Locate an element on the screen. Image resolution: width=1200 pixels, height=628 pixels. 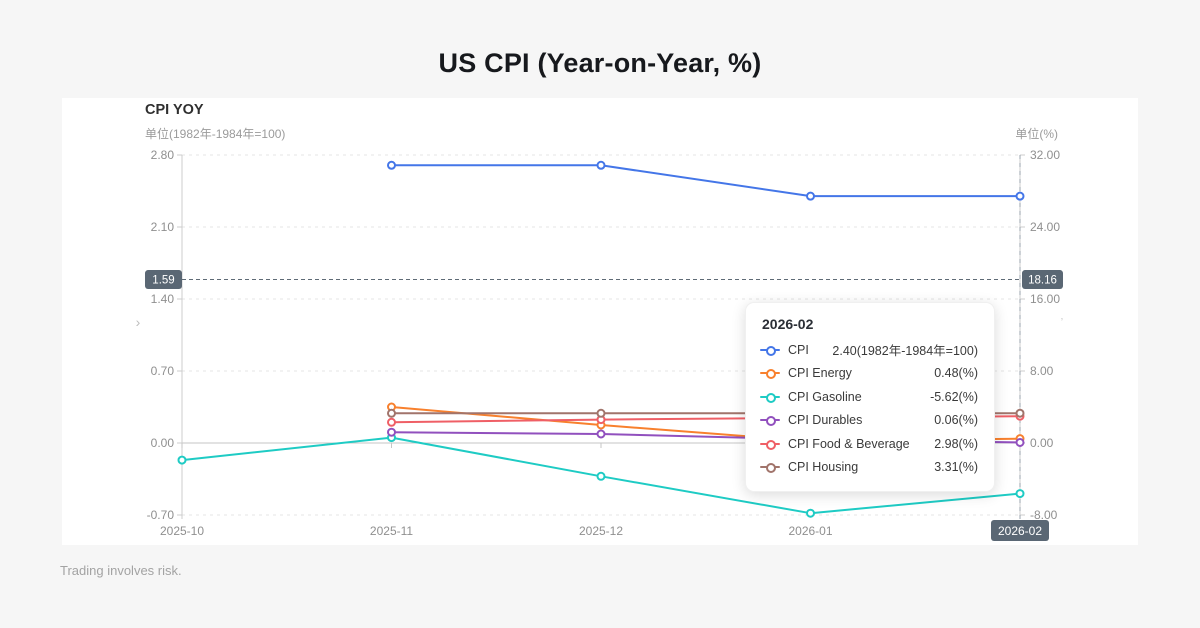
marker-left-value: 1.59 is located at coordinates (163, 281).